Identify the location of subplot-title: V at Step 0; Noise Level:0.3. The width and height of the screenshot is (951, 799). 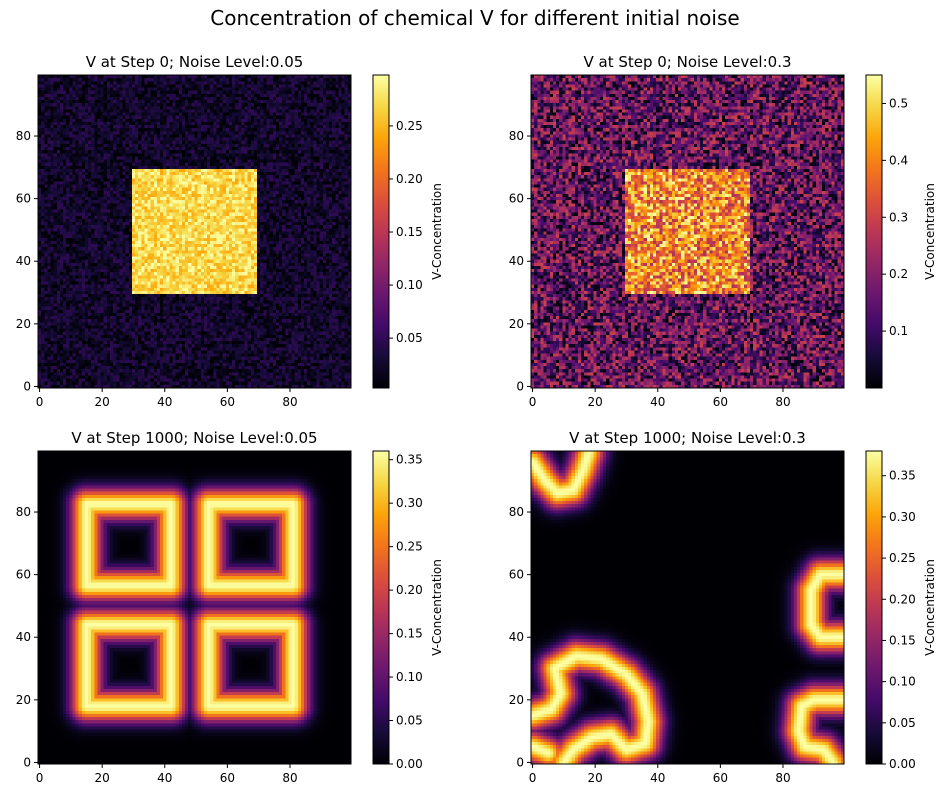
(687, 62).